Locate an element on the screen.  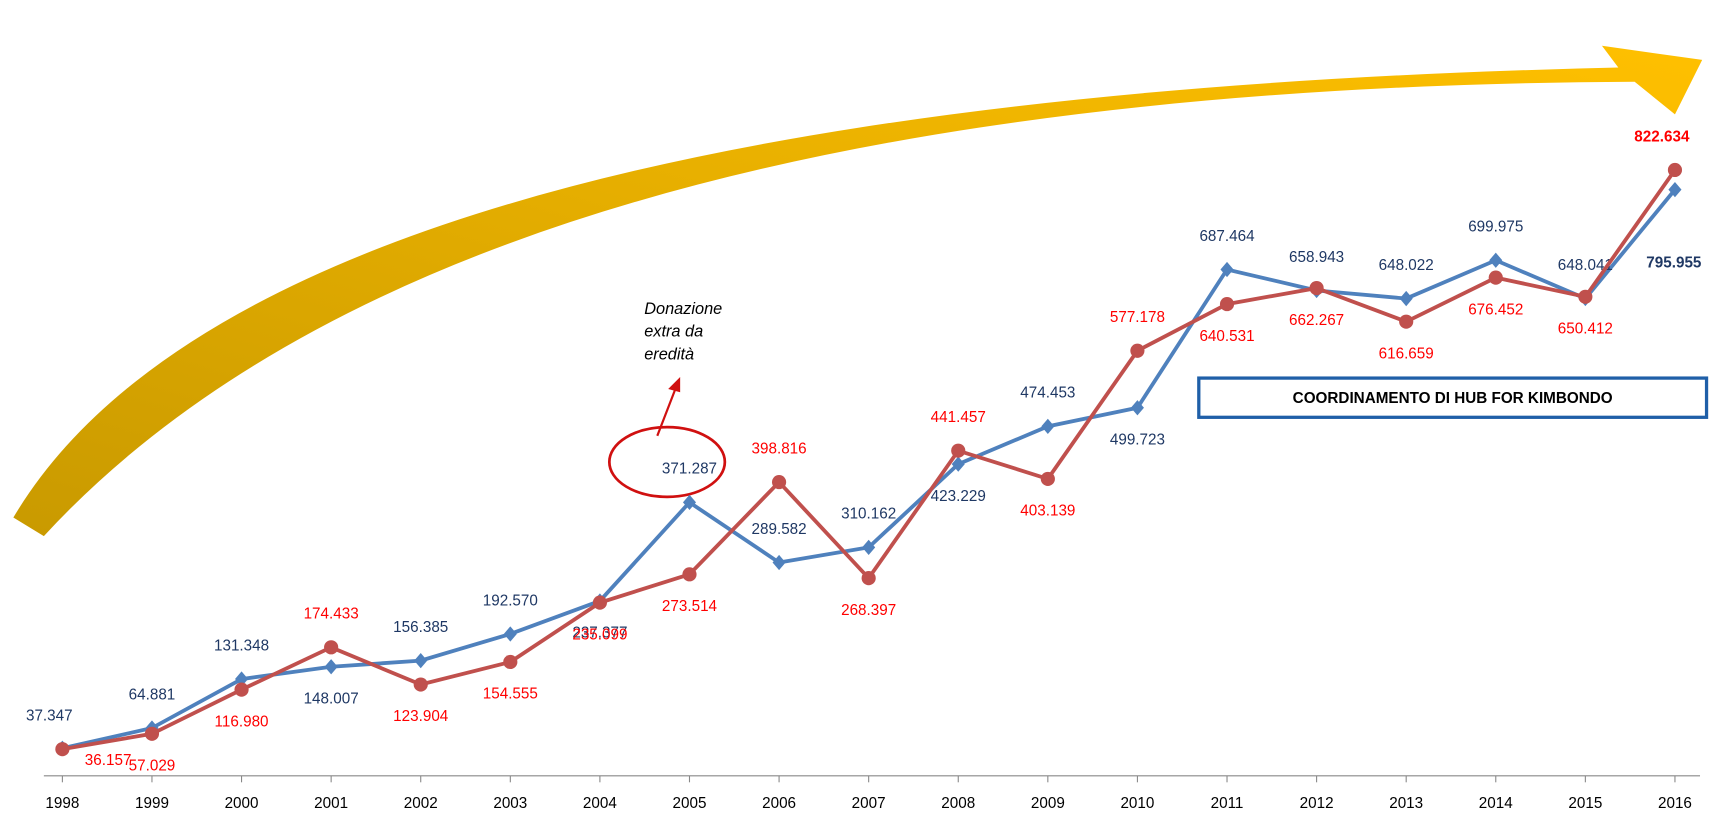
data-label: 131.348 is located at coordinates (241, 645).